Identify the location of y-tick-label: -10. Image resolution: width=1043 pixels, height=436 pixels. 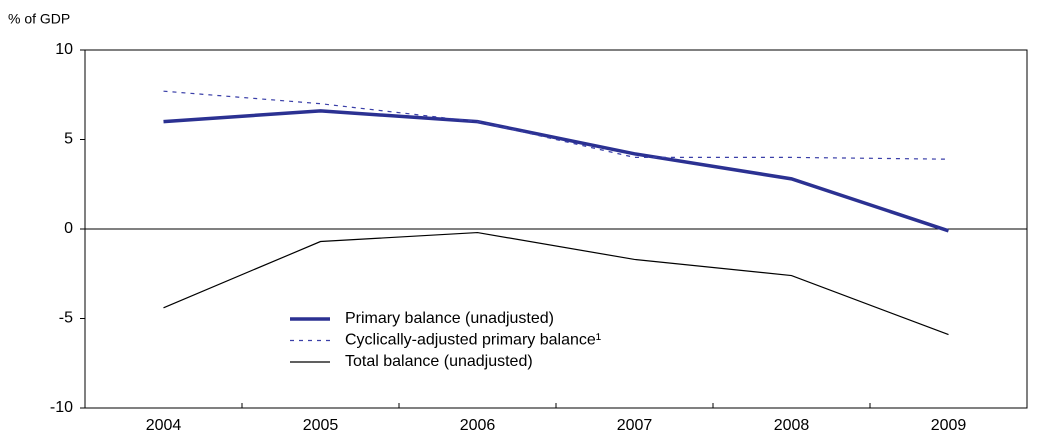
(61, 407).